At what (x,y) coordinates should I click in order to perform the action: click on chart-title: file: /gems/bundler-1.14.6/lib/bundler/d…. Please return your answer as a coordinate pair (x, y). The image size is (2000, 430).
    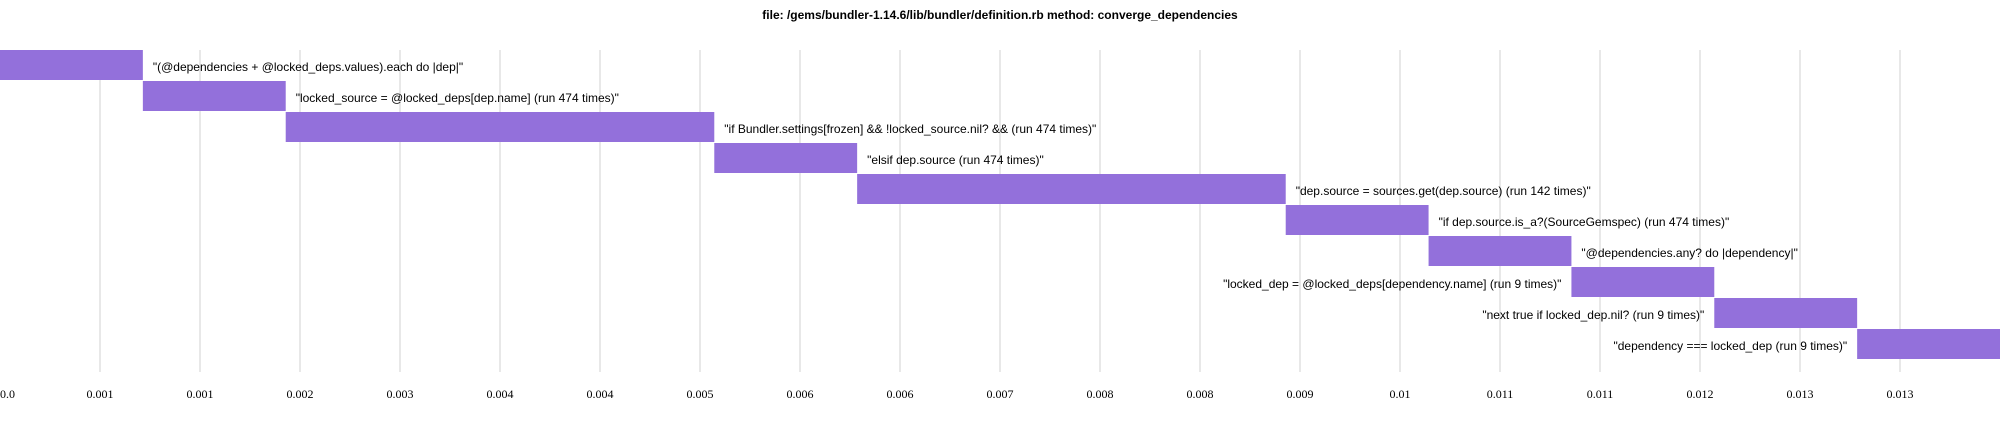
    Looking at the image, I should click on (1000, 15).